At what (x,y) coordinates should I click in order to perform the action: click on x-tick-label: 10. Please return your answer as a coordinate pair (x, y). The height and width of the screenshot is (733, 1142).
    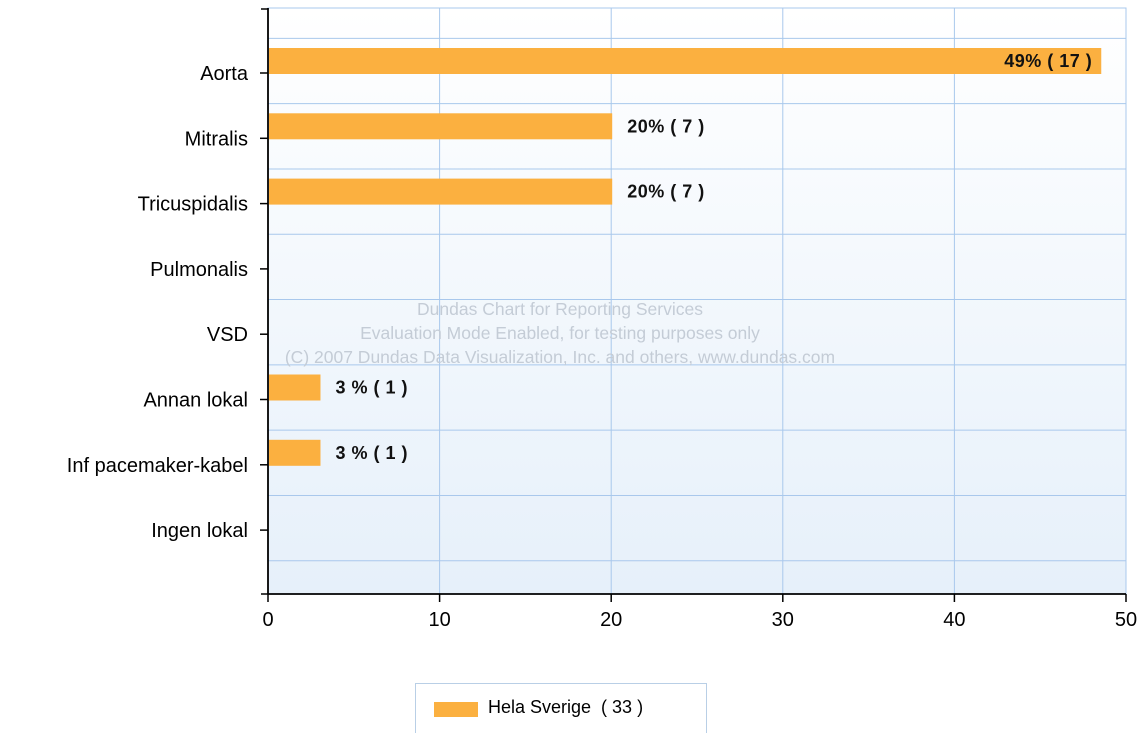
    Looking at the image, I should click on (439, 620).